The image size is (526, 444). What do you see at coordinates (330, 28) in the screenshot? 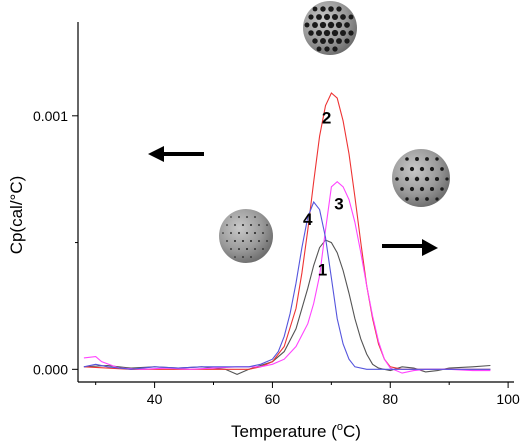
I see `porous-sphere-large-pores` at bounding box center [330, 28].